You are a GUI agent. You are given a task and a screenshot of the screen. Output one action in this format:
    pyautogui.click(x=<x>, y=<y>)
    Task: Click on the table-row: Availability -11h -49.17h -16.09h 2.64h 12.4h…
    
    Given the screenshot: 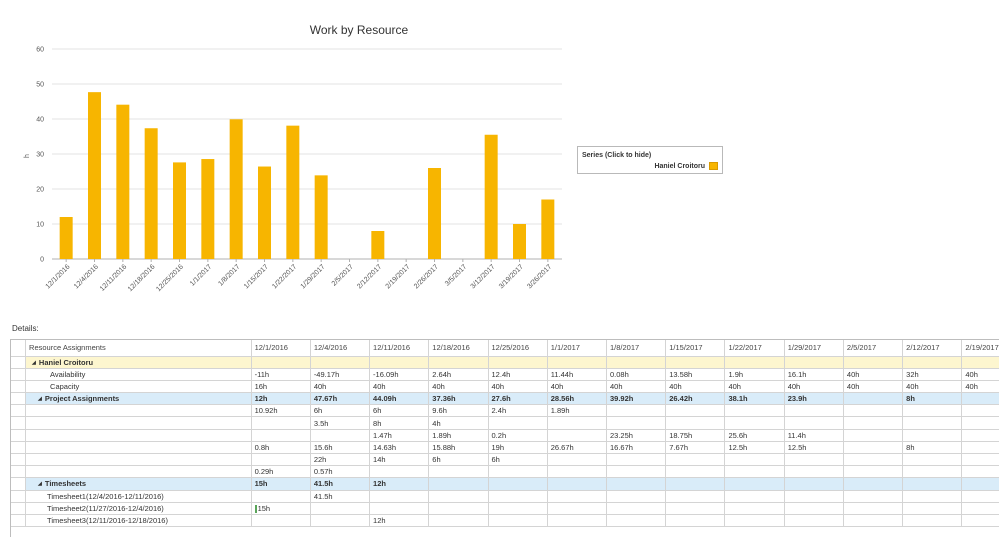 What is the action you would take?
    pyautogui.click(x=505, y=374)
    